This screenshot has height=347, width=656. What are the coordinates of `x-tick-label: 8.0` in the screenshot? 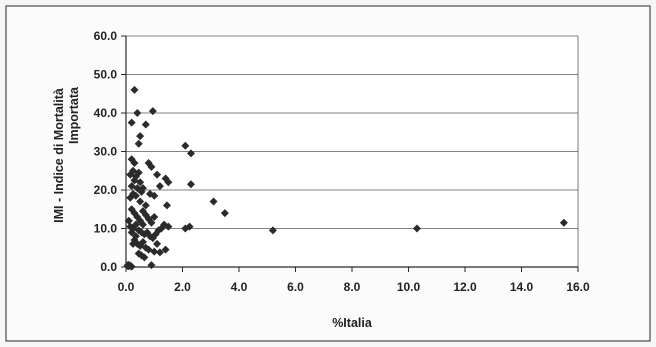 It's located at (352, 287).